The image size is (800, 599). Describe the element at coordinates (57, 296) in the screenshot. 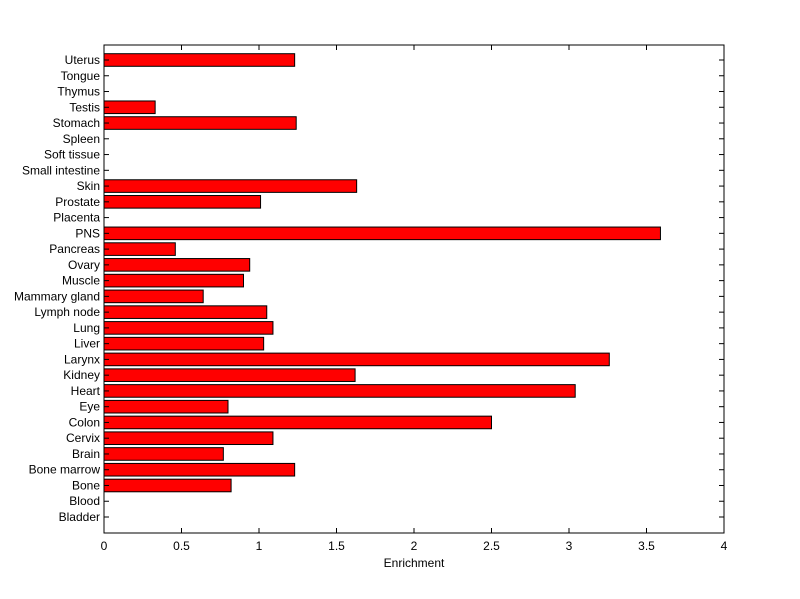

I see `y-tick-label: Mammary gland` at that location.